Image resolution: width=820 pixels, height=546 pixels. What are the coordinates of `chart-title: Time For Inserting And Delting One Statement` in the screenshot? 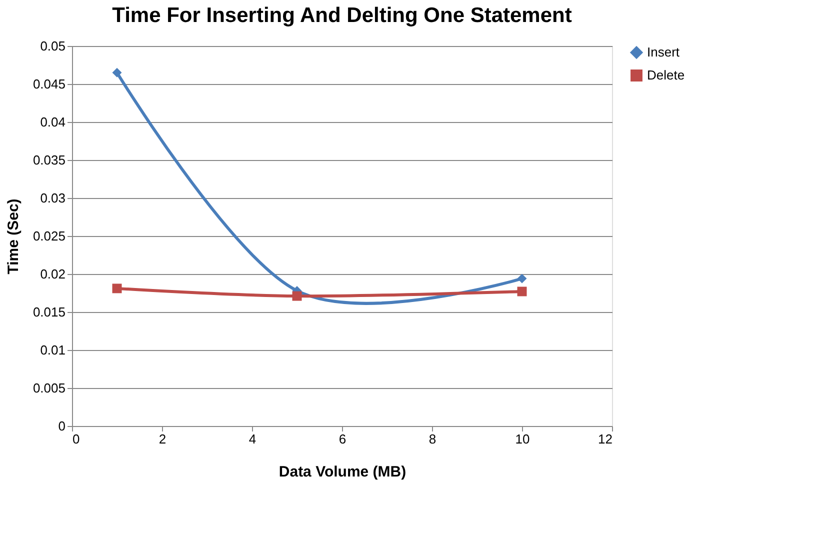 It's located at (342, 15).